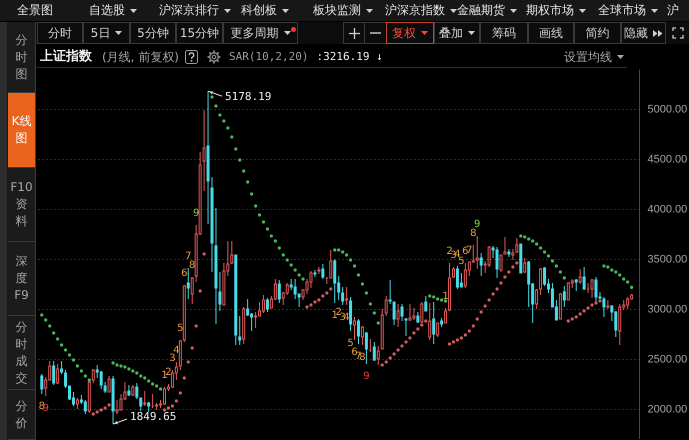  Describe the element at coordinates (268, 56) in the screenshot. I see `text: SAR(10,2,20)` at that location.